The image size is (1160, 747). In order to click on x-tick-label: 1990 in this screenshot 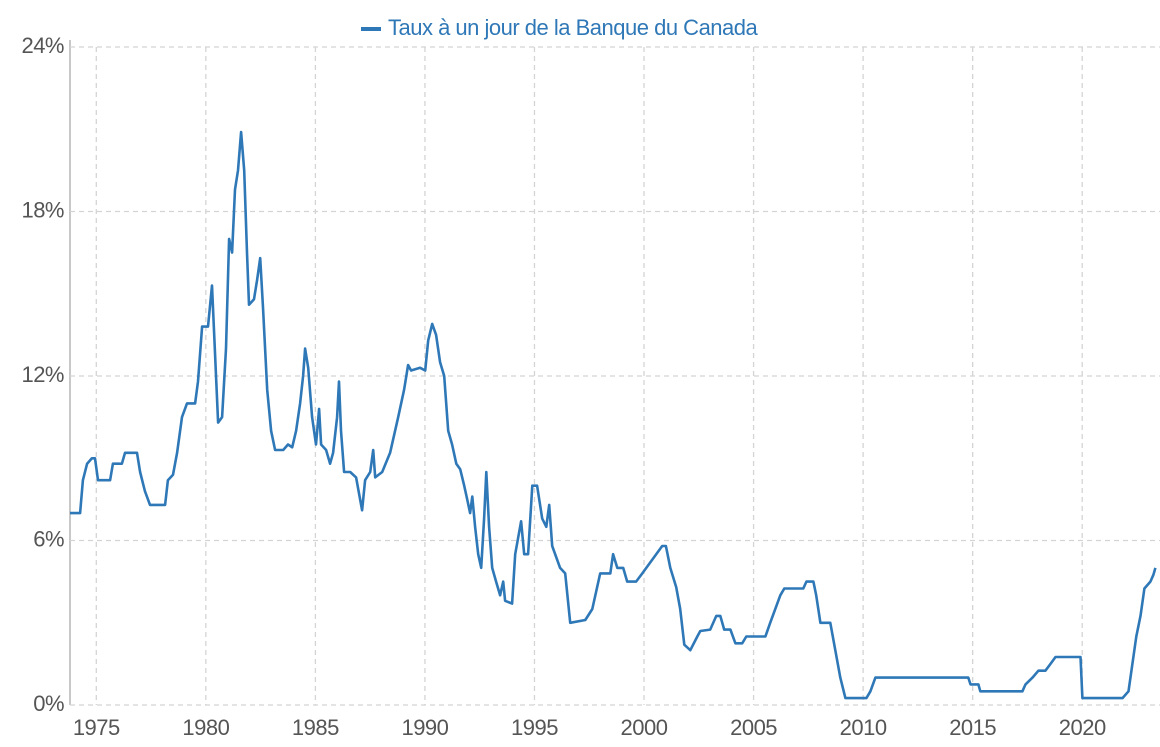, I will do `click(424, 727)`.